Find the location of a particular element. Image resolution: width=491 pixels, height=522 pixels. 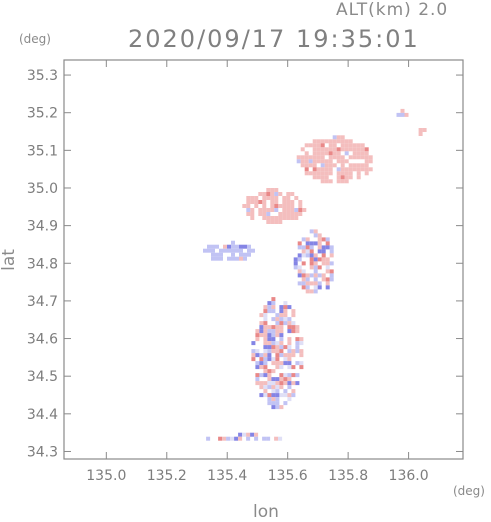

y-tick-label: 34.8 is located at coordinates (42, 264).